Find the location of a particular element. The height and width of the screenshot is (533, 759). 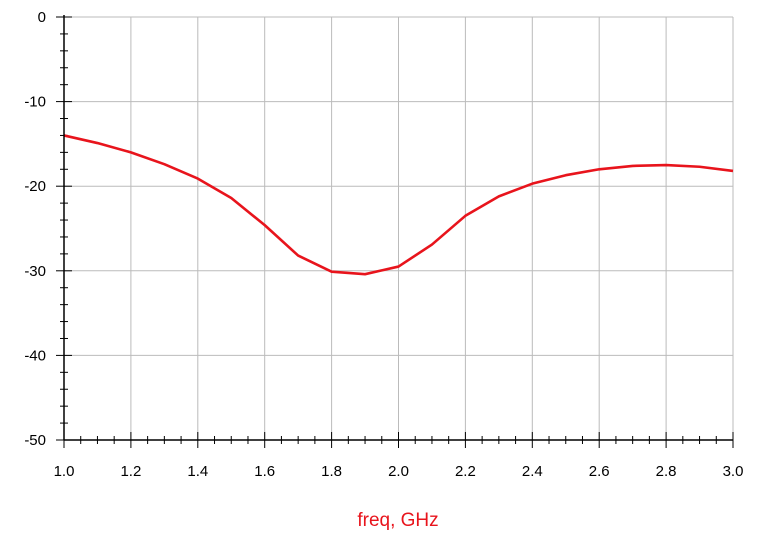

x-tick-label: 2.8 is located at coordinates (666, 471).